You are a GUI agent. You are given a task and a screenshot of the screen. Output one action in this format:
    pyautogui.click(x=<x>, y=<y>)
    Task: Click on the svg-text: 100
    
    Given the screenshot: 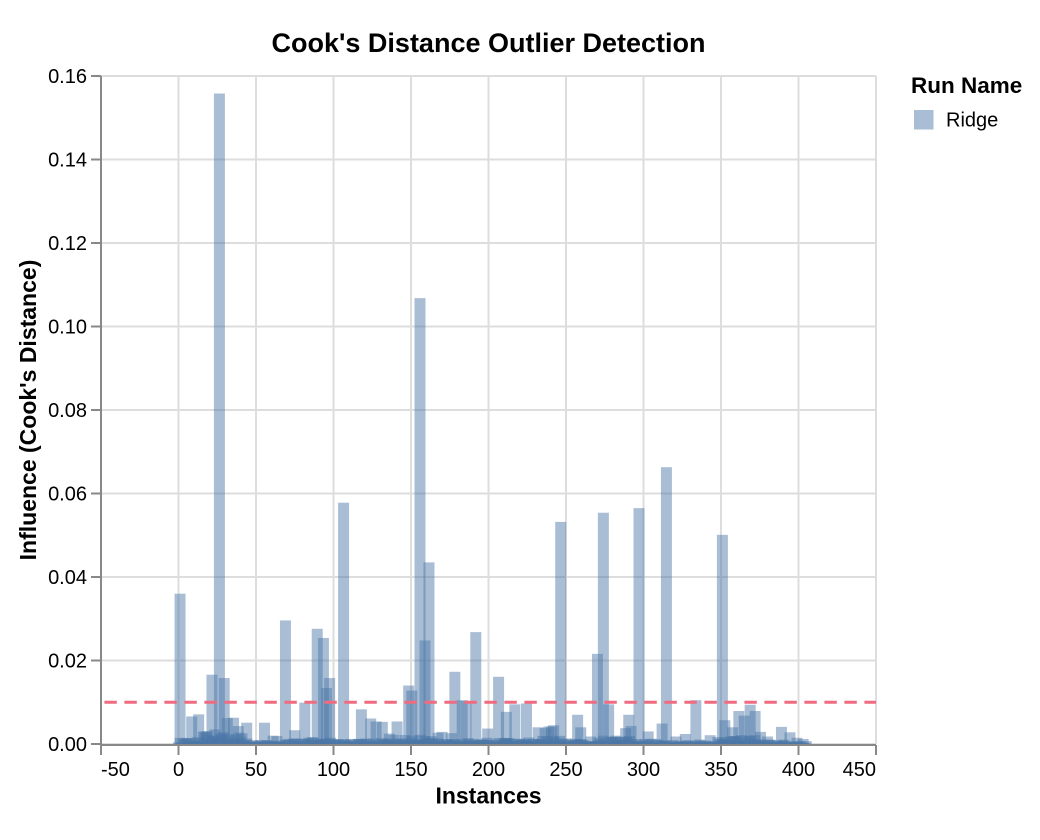 What is the action you would take?
    pyautogui.click(x=333, y=770)
    